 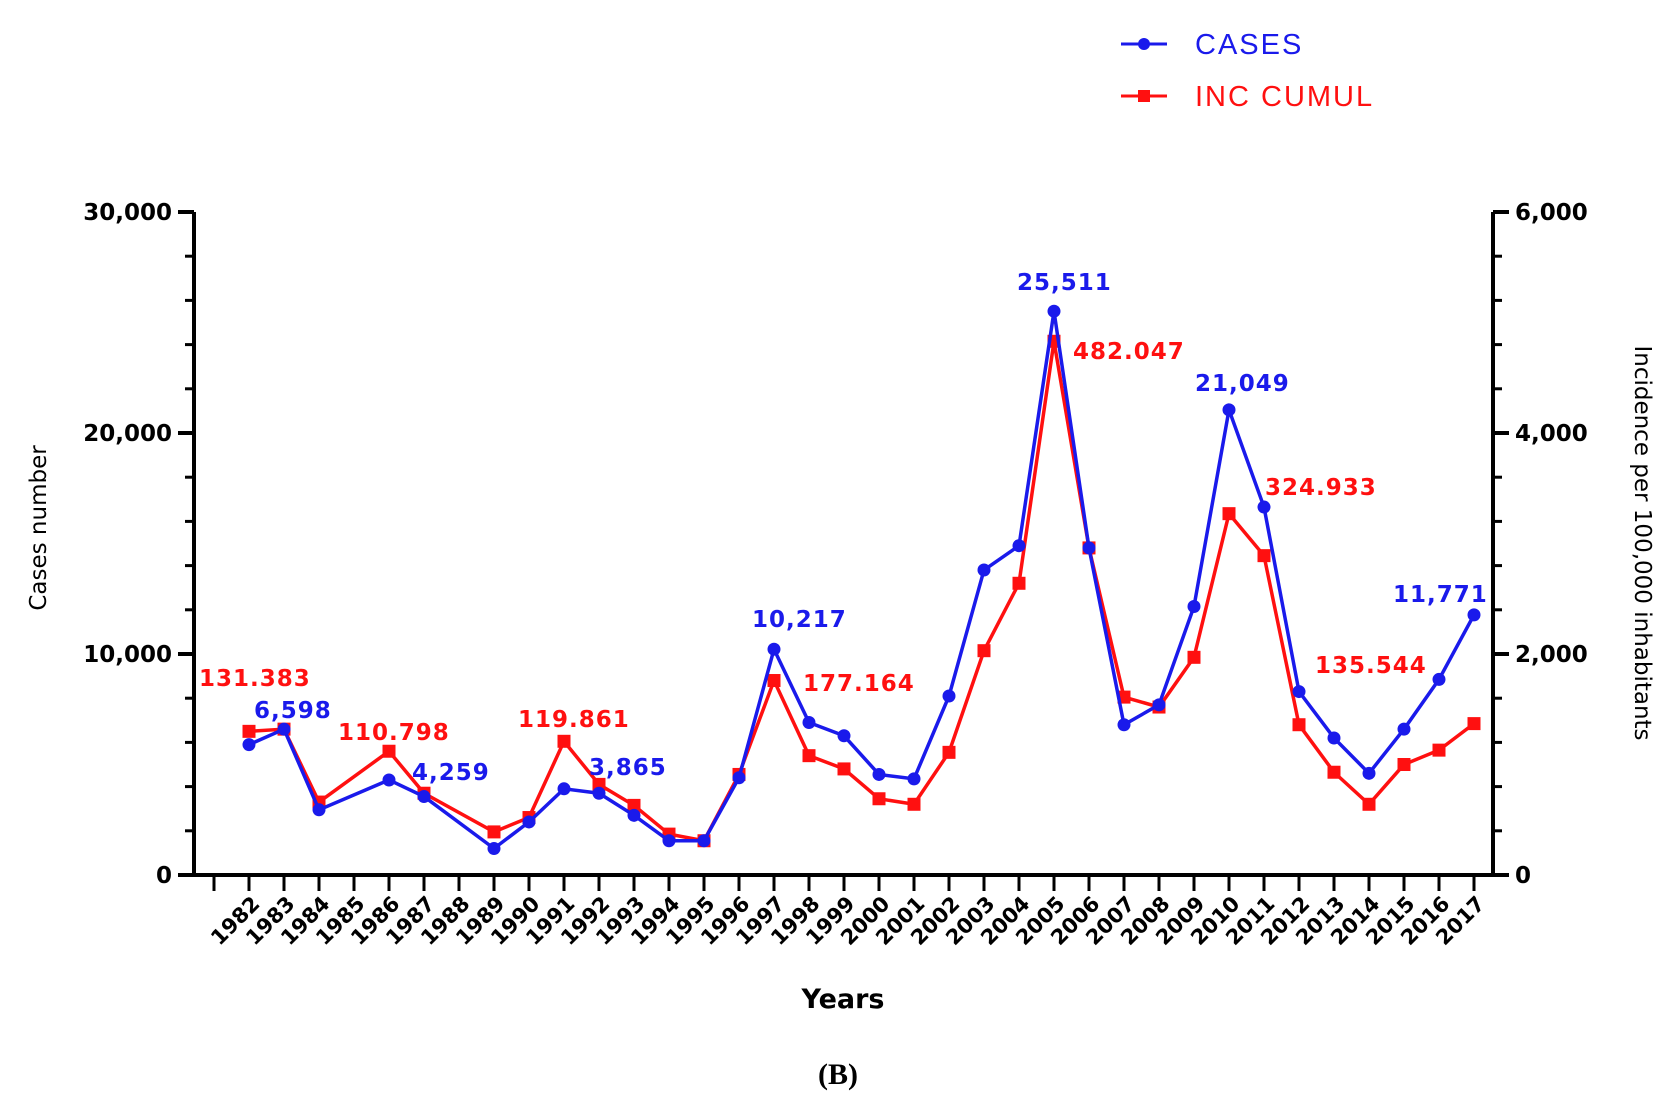 I want to click on y-right-tick-label: 0, so click(x=1523, y=876).